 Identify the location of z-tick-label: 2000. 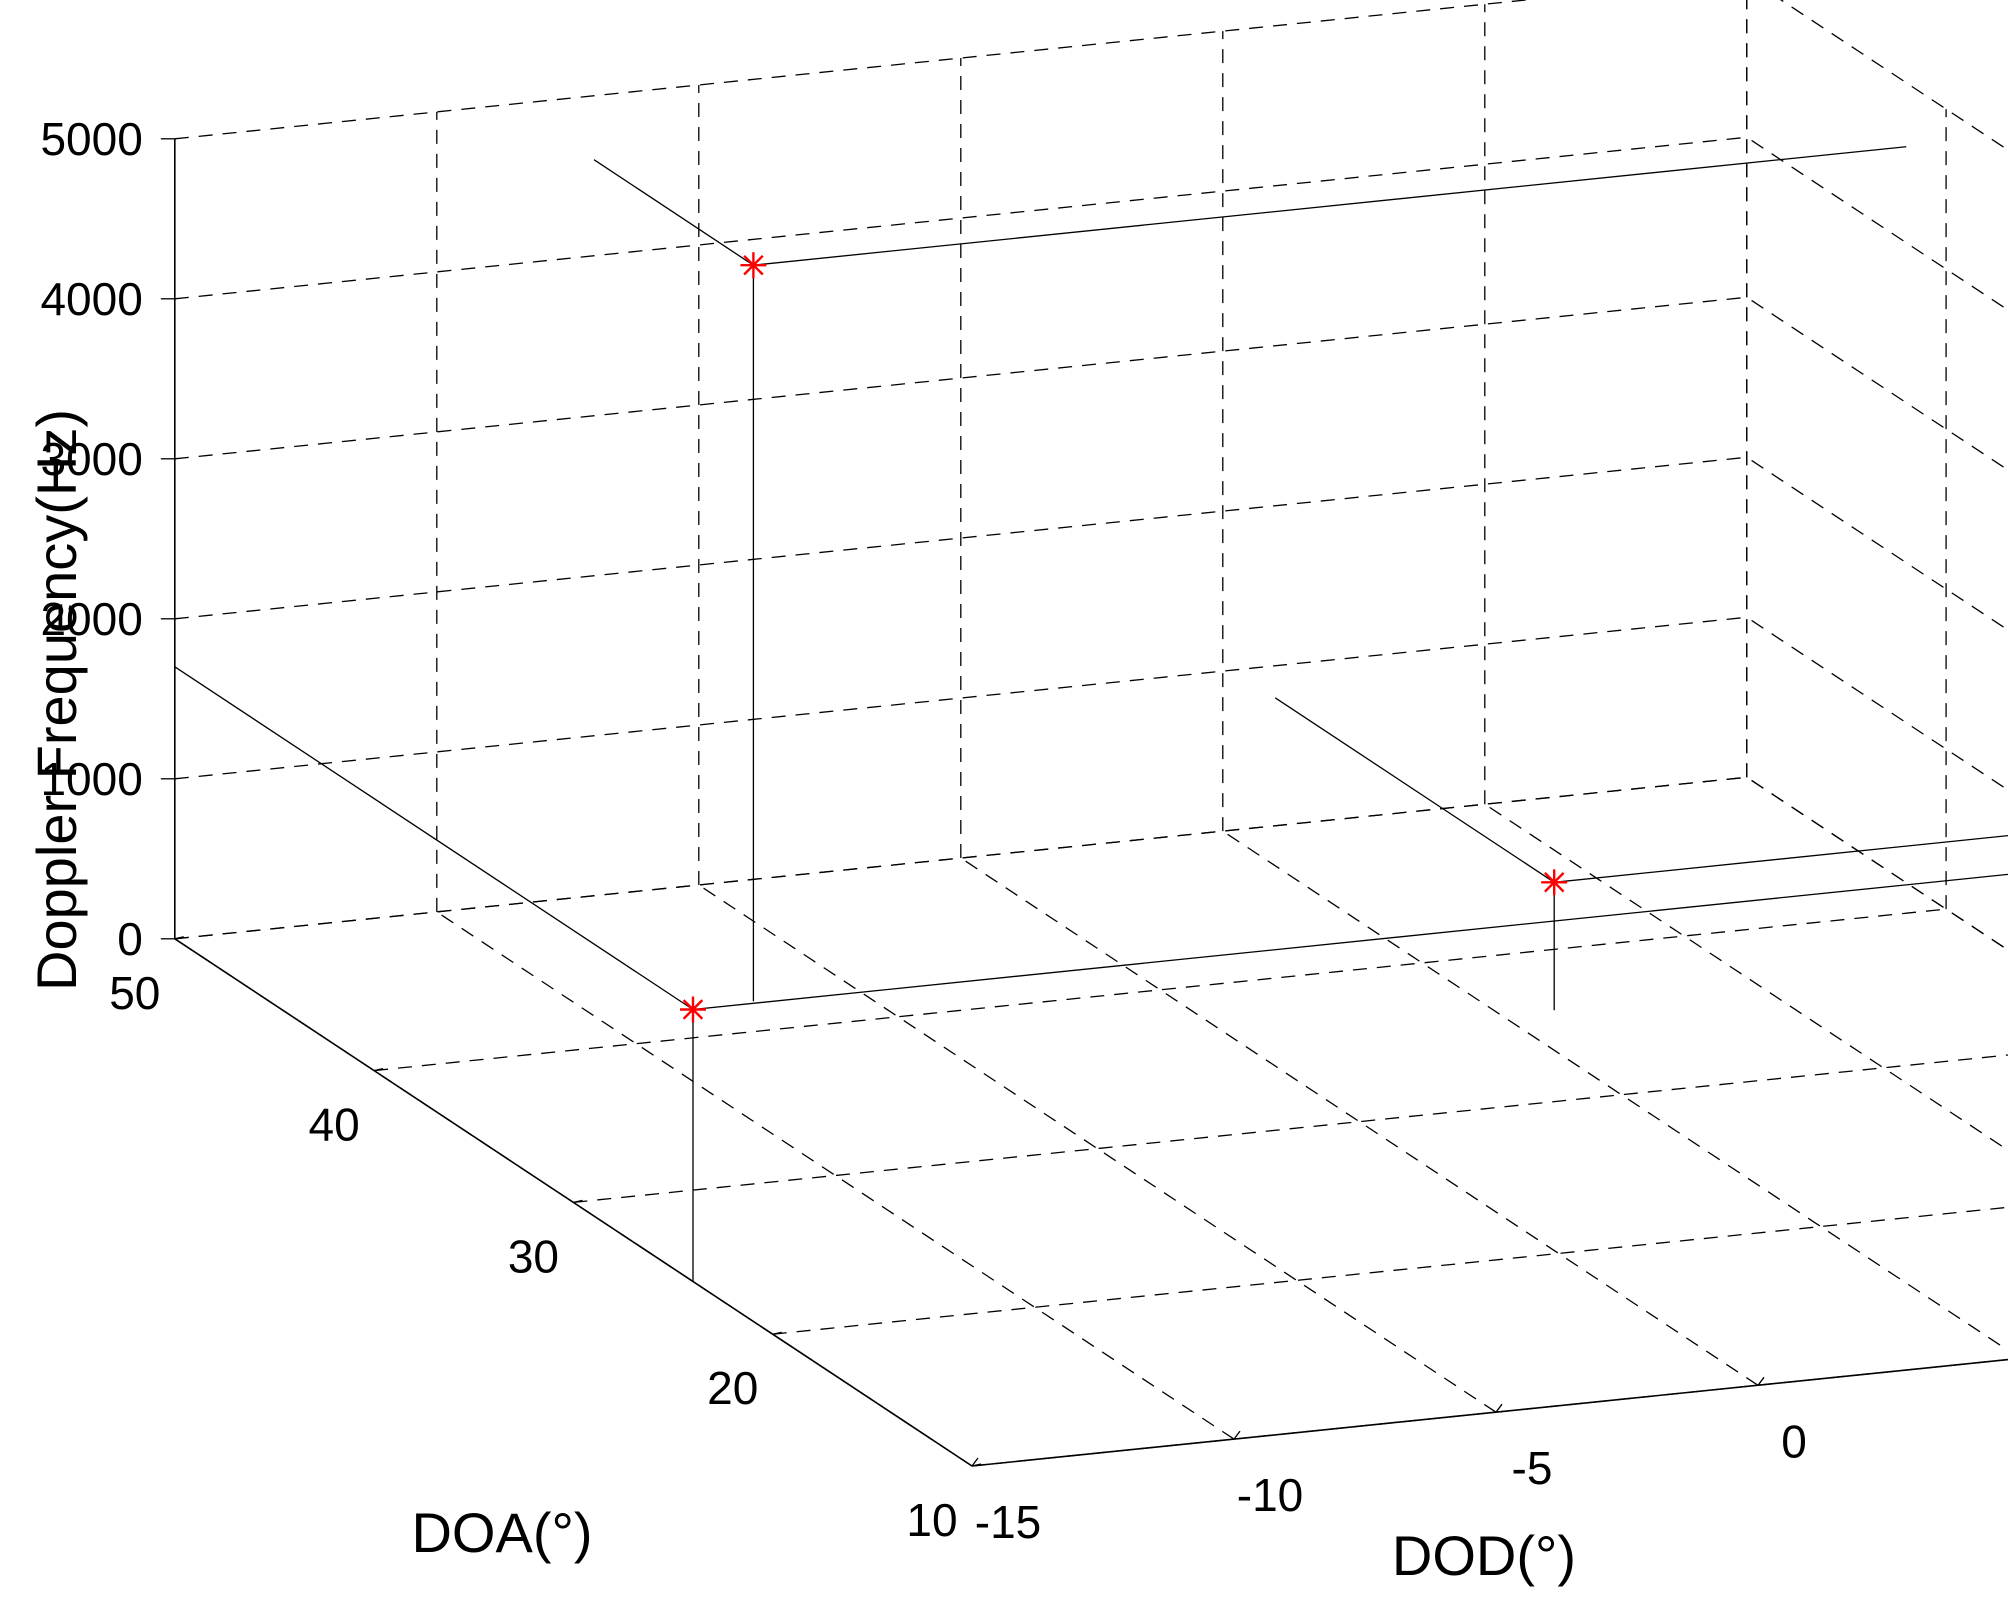
(91, 619).